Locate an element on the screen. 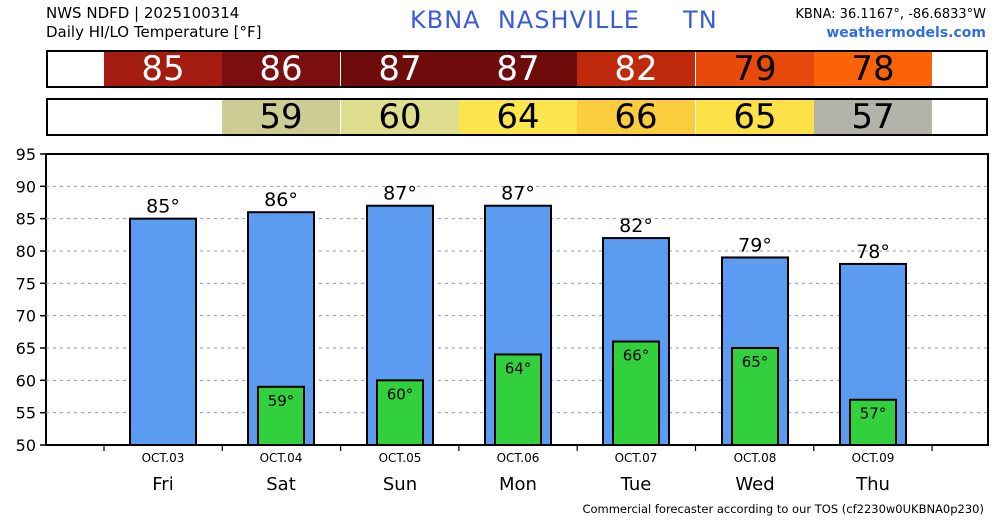 Image resolution: width=1000 pixels, height=520 pixels. low-temp-strip: 59 60 64 66 65 57 is located at coordinates (517, 117).